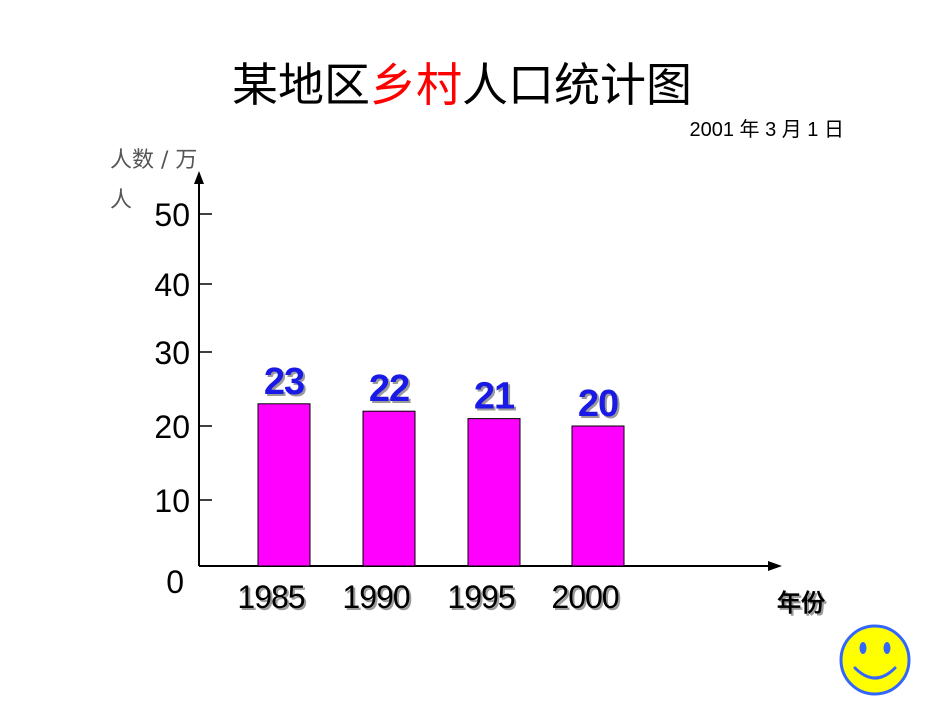  What do you see at coordinates (389, 488) in the screenshot?
I see `bar-1990` at bounding box center [389, 488].